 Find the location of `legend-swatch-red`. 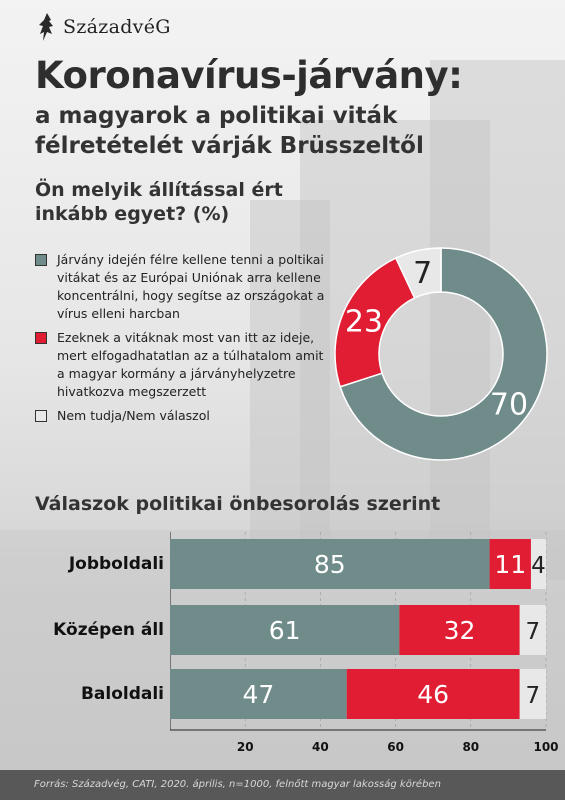

legend-swatch-red is located at coordinates (41, 338).